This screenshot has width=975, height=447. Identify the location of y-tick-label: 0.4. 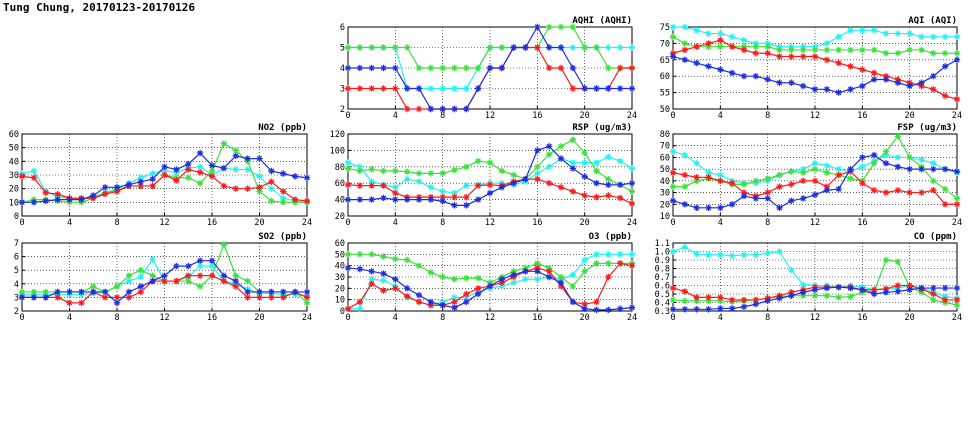
(662, 304).